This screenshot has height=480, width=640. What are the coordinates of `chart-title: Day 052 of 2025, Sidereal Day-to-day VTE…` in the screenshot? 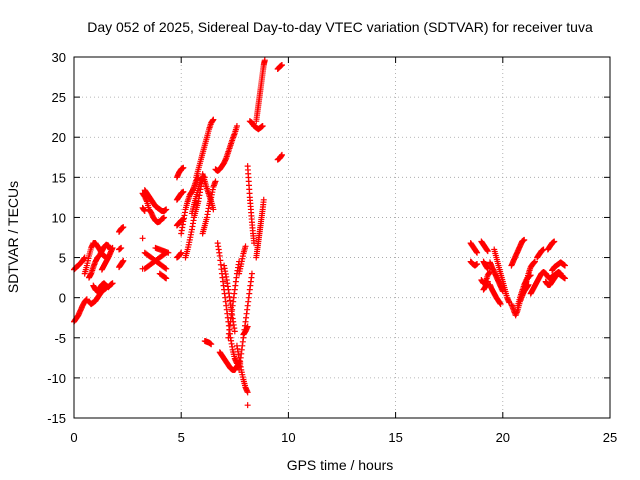 It's located at (340, 27).